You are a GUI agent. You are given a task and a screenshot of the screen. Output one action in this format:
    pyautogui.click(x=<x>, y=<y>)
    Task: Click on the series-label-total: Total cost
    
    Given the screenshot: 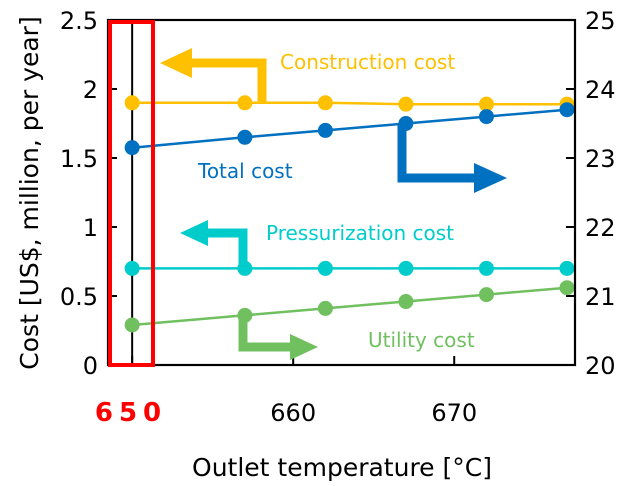 What is the action you would take?
    pyautogui.click(x=245, y=171)
    